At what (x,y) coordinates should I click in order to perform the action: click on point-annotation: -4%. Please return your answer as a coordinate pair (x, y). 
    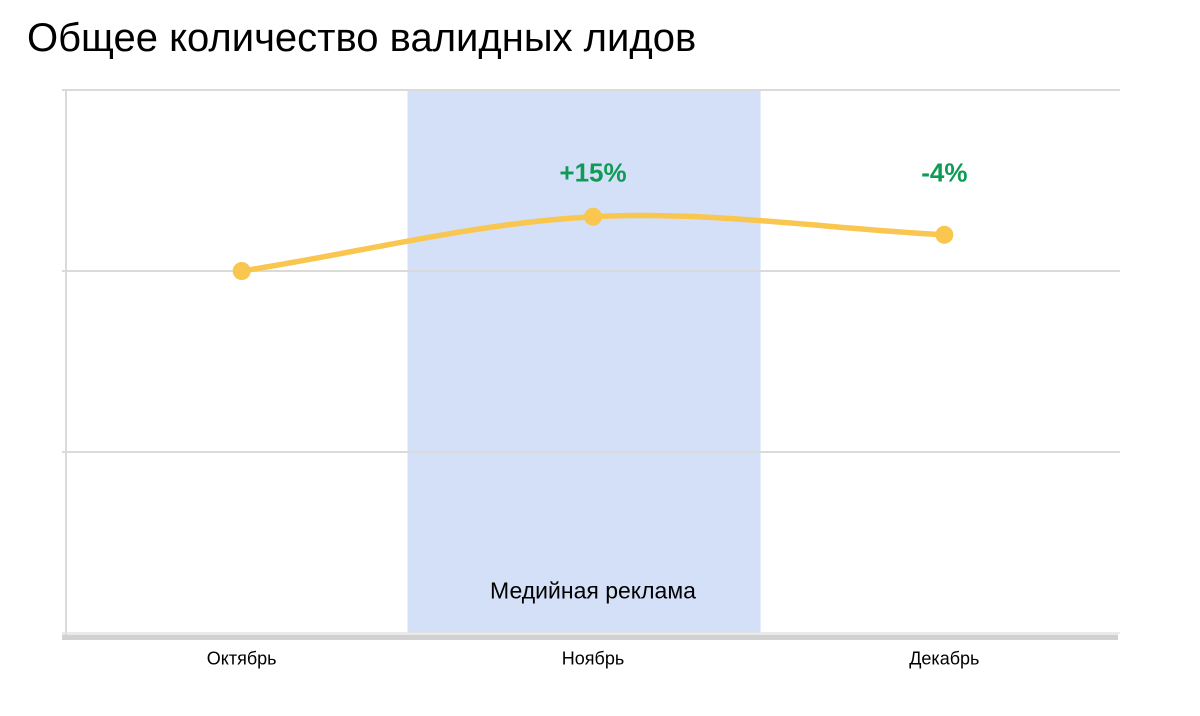
    Looking at the image, I should click on (944, 172).